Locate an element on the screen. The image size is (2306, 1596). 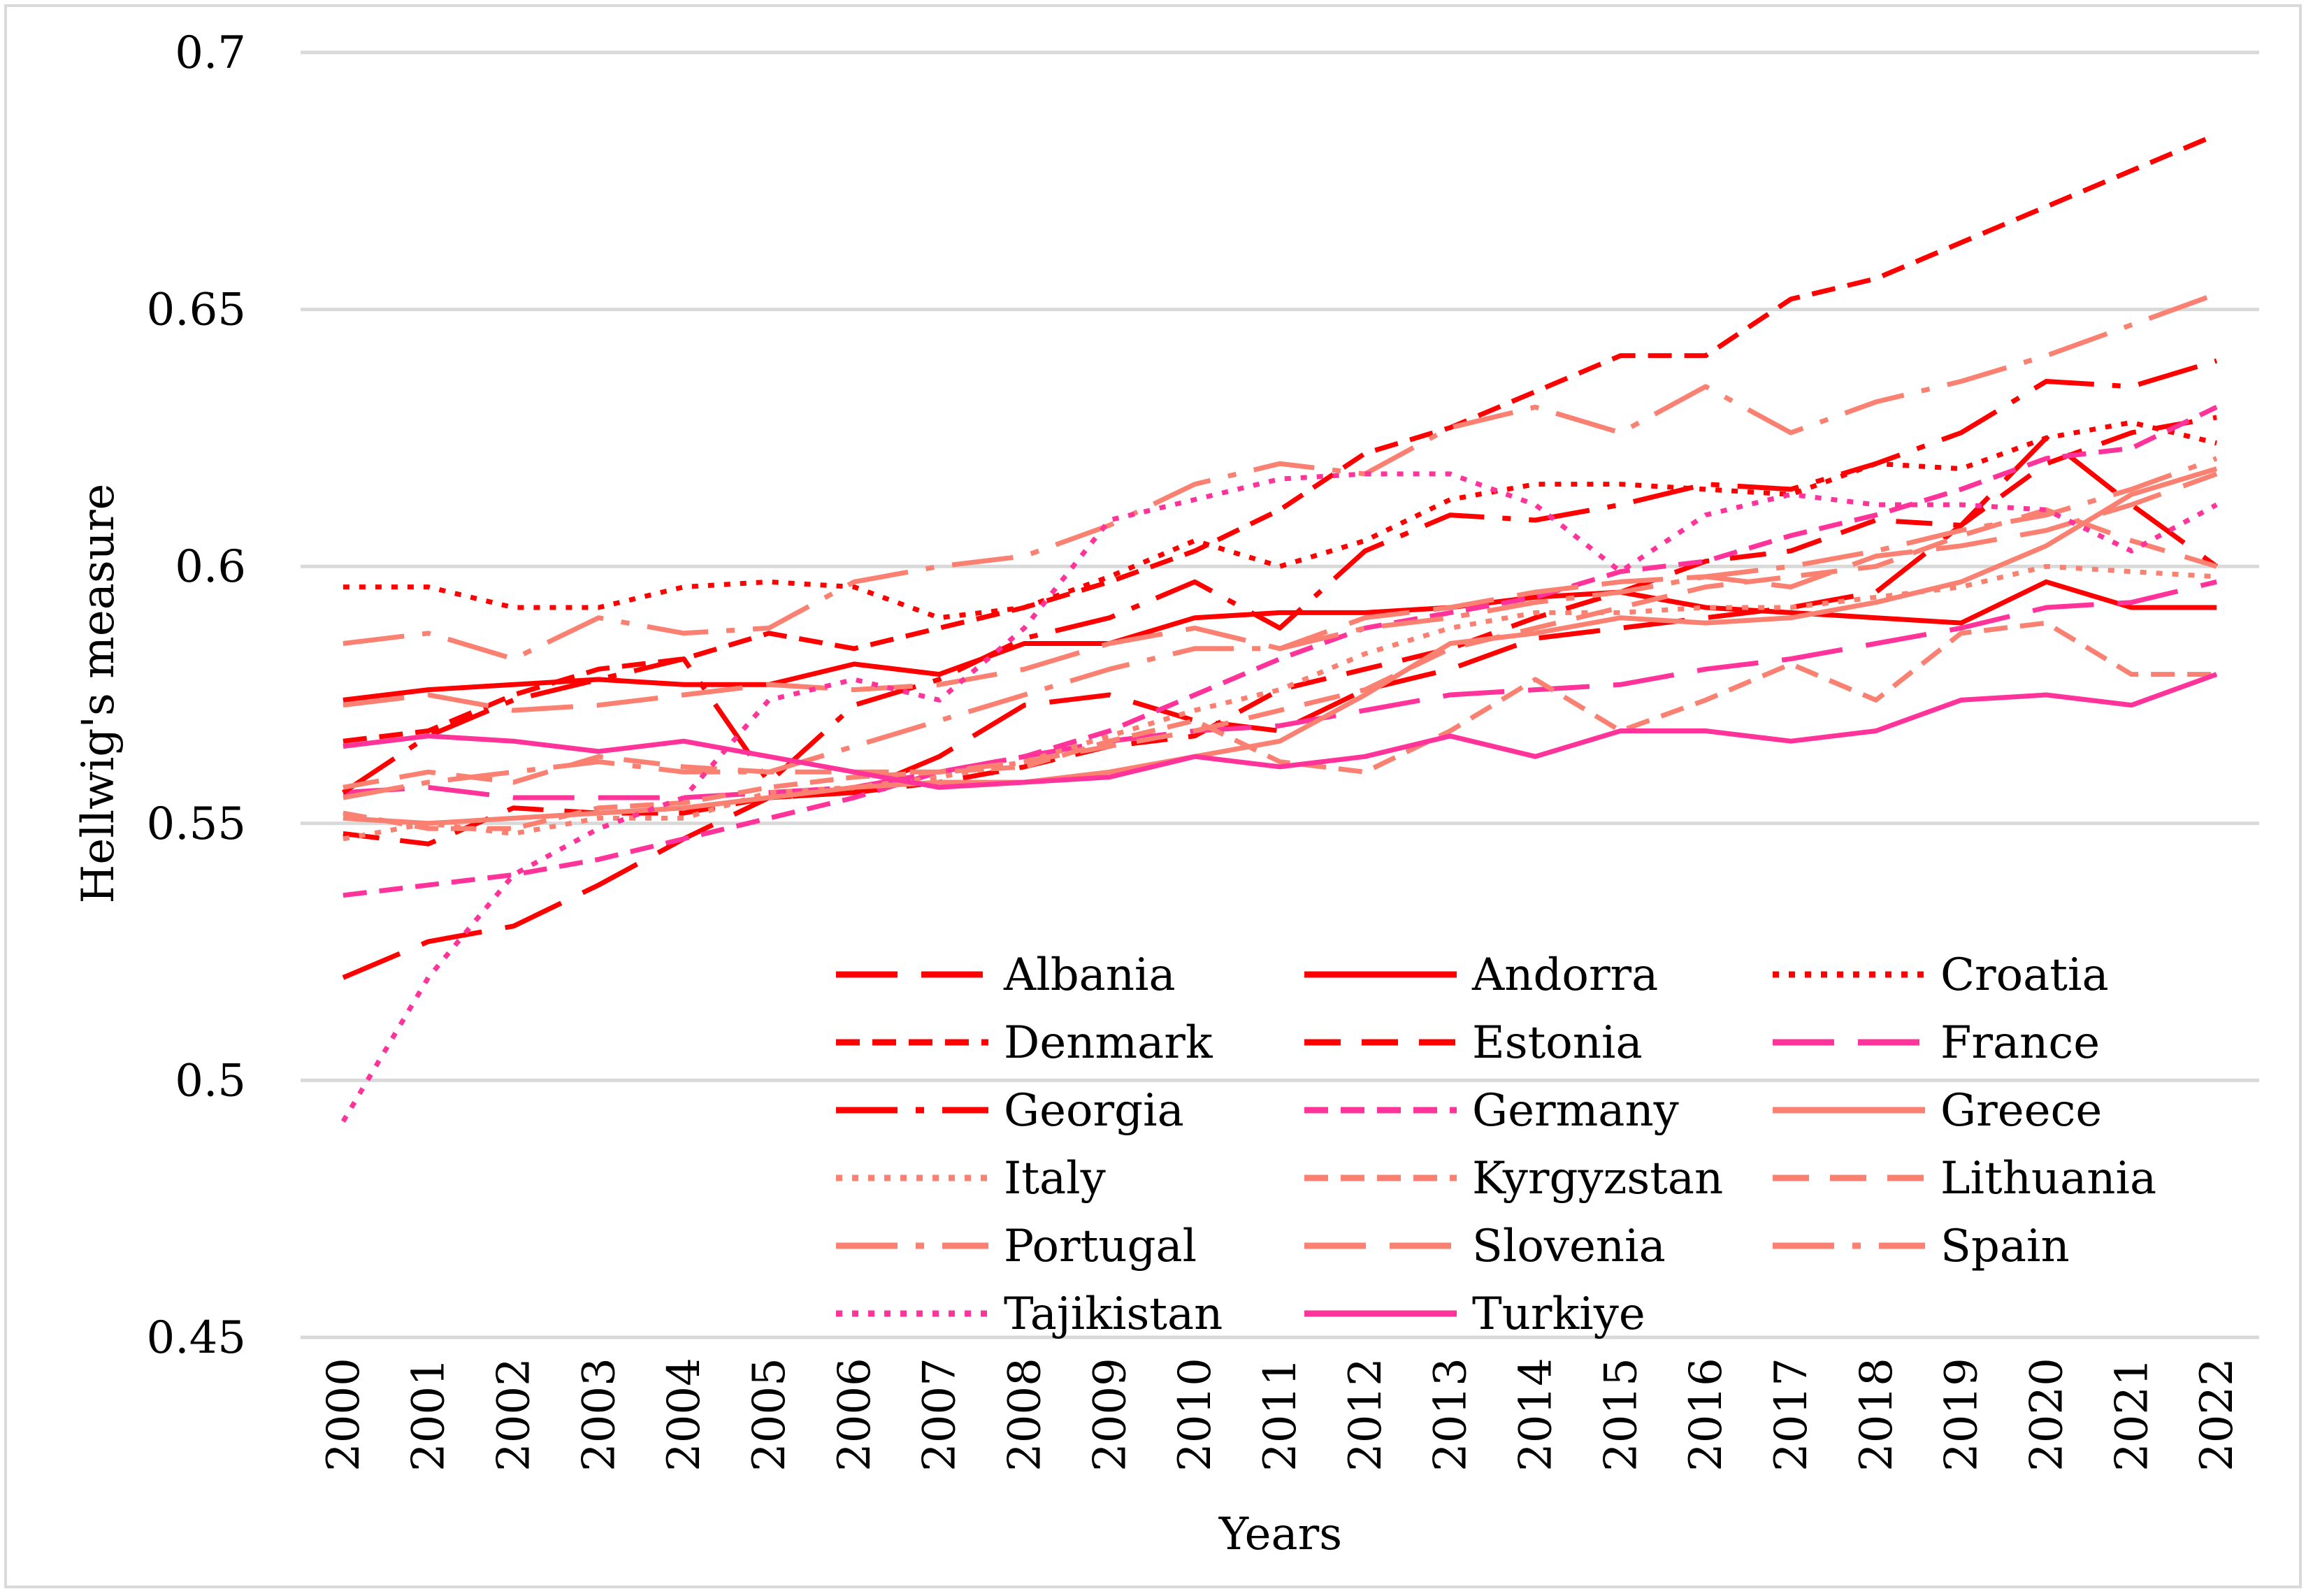
legend-label-andorra: Andorra is located at coordinates (1565, 975).